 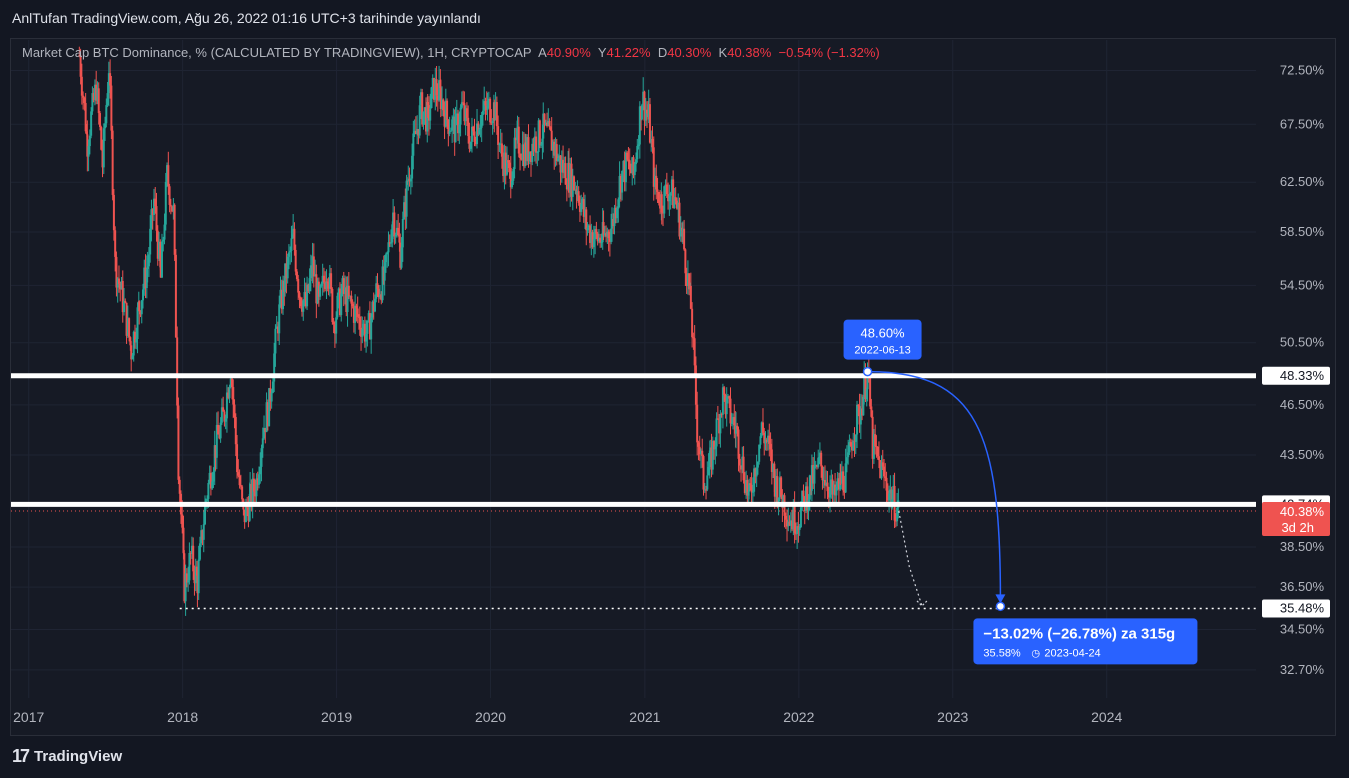 I want to click on level-label: 48.33%, so click(x=1302, y=375).